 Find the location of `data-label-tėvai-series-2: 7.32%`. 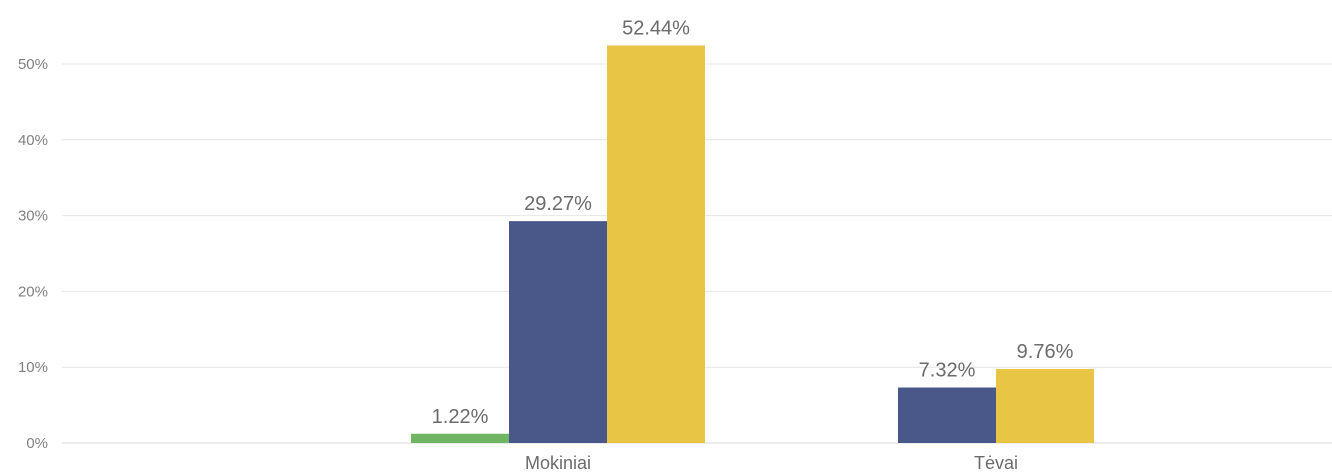

data-label-tėvai-series-2: 7.32% is located at coordinates (947, 371).